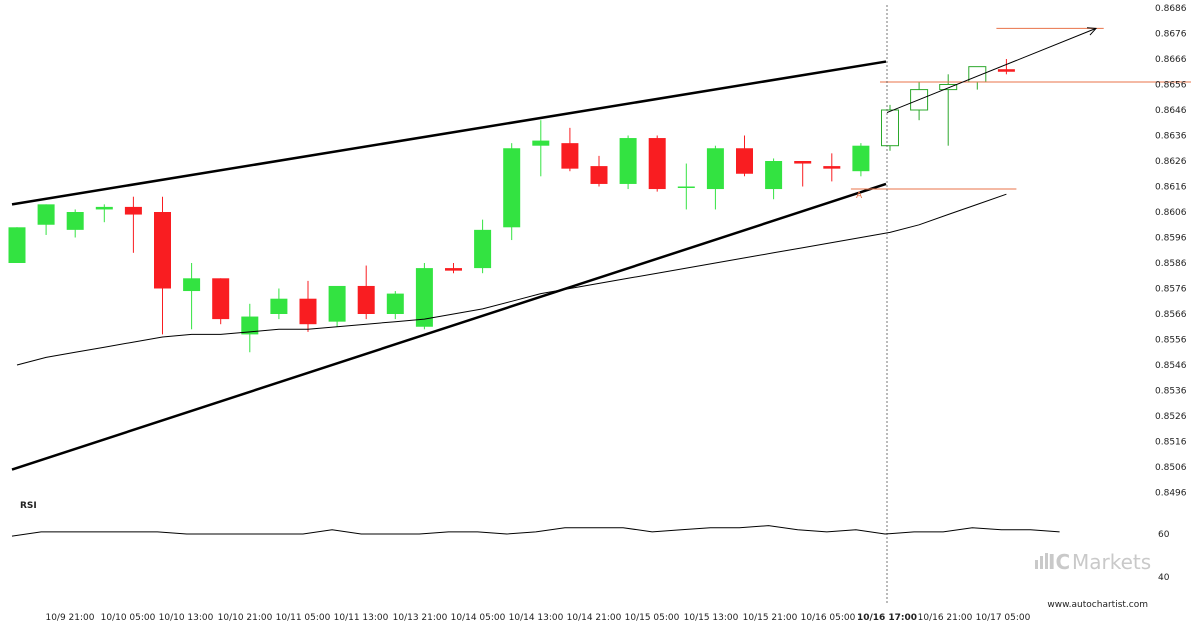 This screenshot has height=630, width=1200. I want to click on icmarkets-logo: IC Markets, so click(1093, 562).